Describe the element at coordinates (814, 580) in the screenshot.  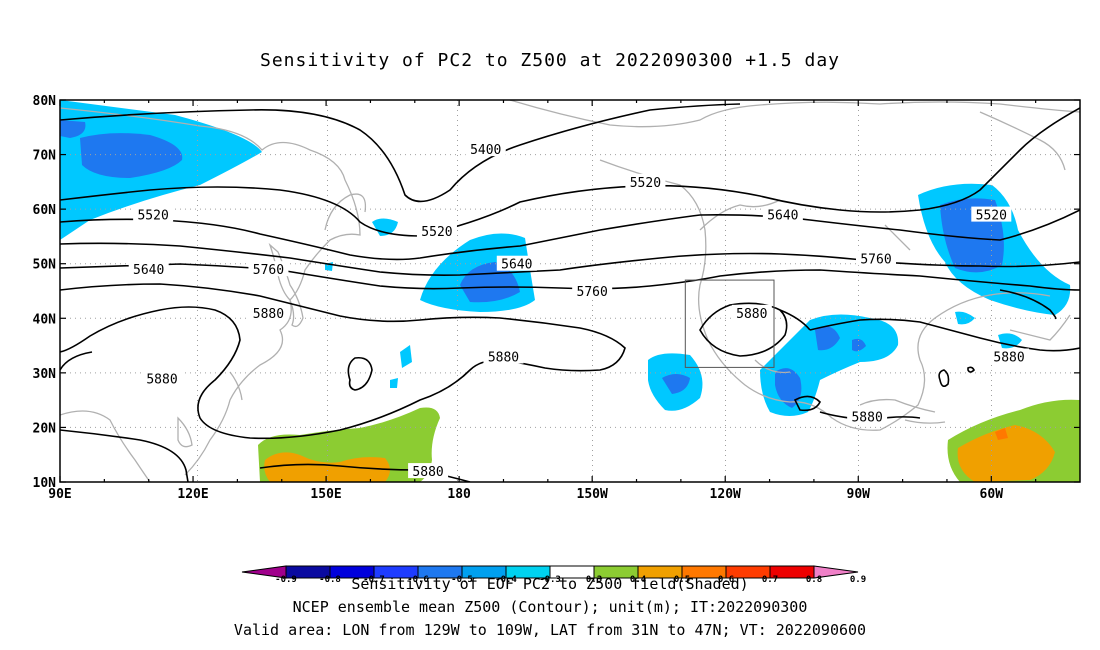
I see `colorbar-label: 0.8` at that location.